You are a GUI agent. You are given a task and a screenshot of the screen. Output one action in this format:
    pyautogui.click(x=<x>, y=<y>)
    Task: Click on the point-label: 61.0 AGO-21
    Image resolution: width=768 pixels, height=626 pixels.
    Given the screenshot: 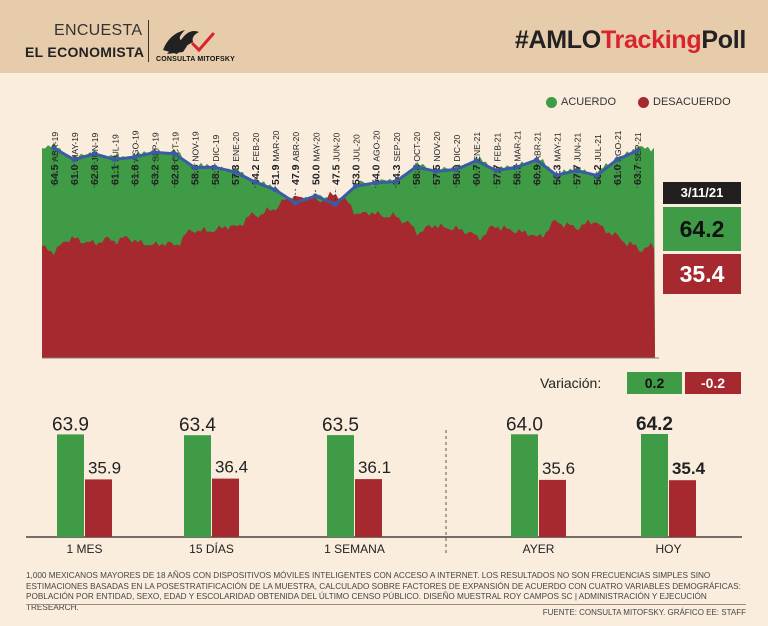 What is the action you would take?
    pyautogui.click(x=618, y=157)
    